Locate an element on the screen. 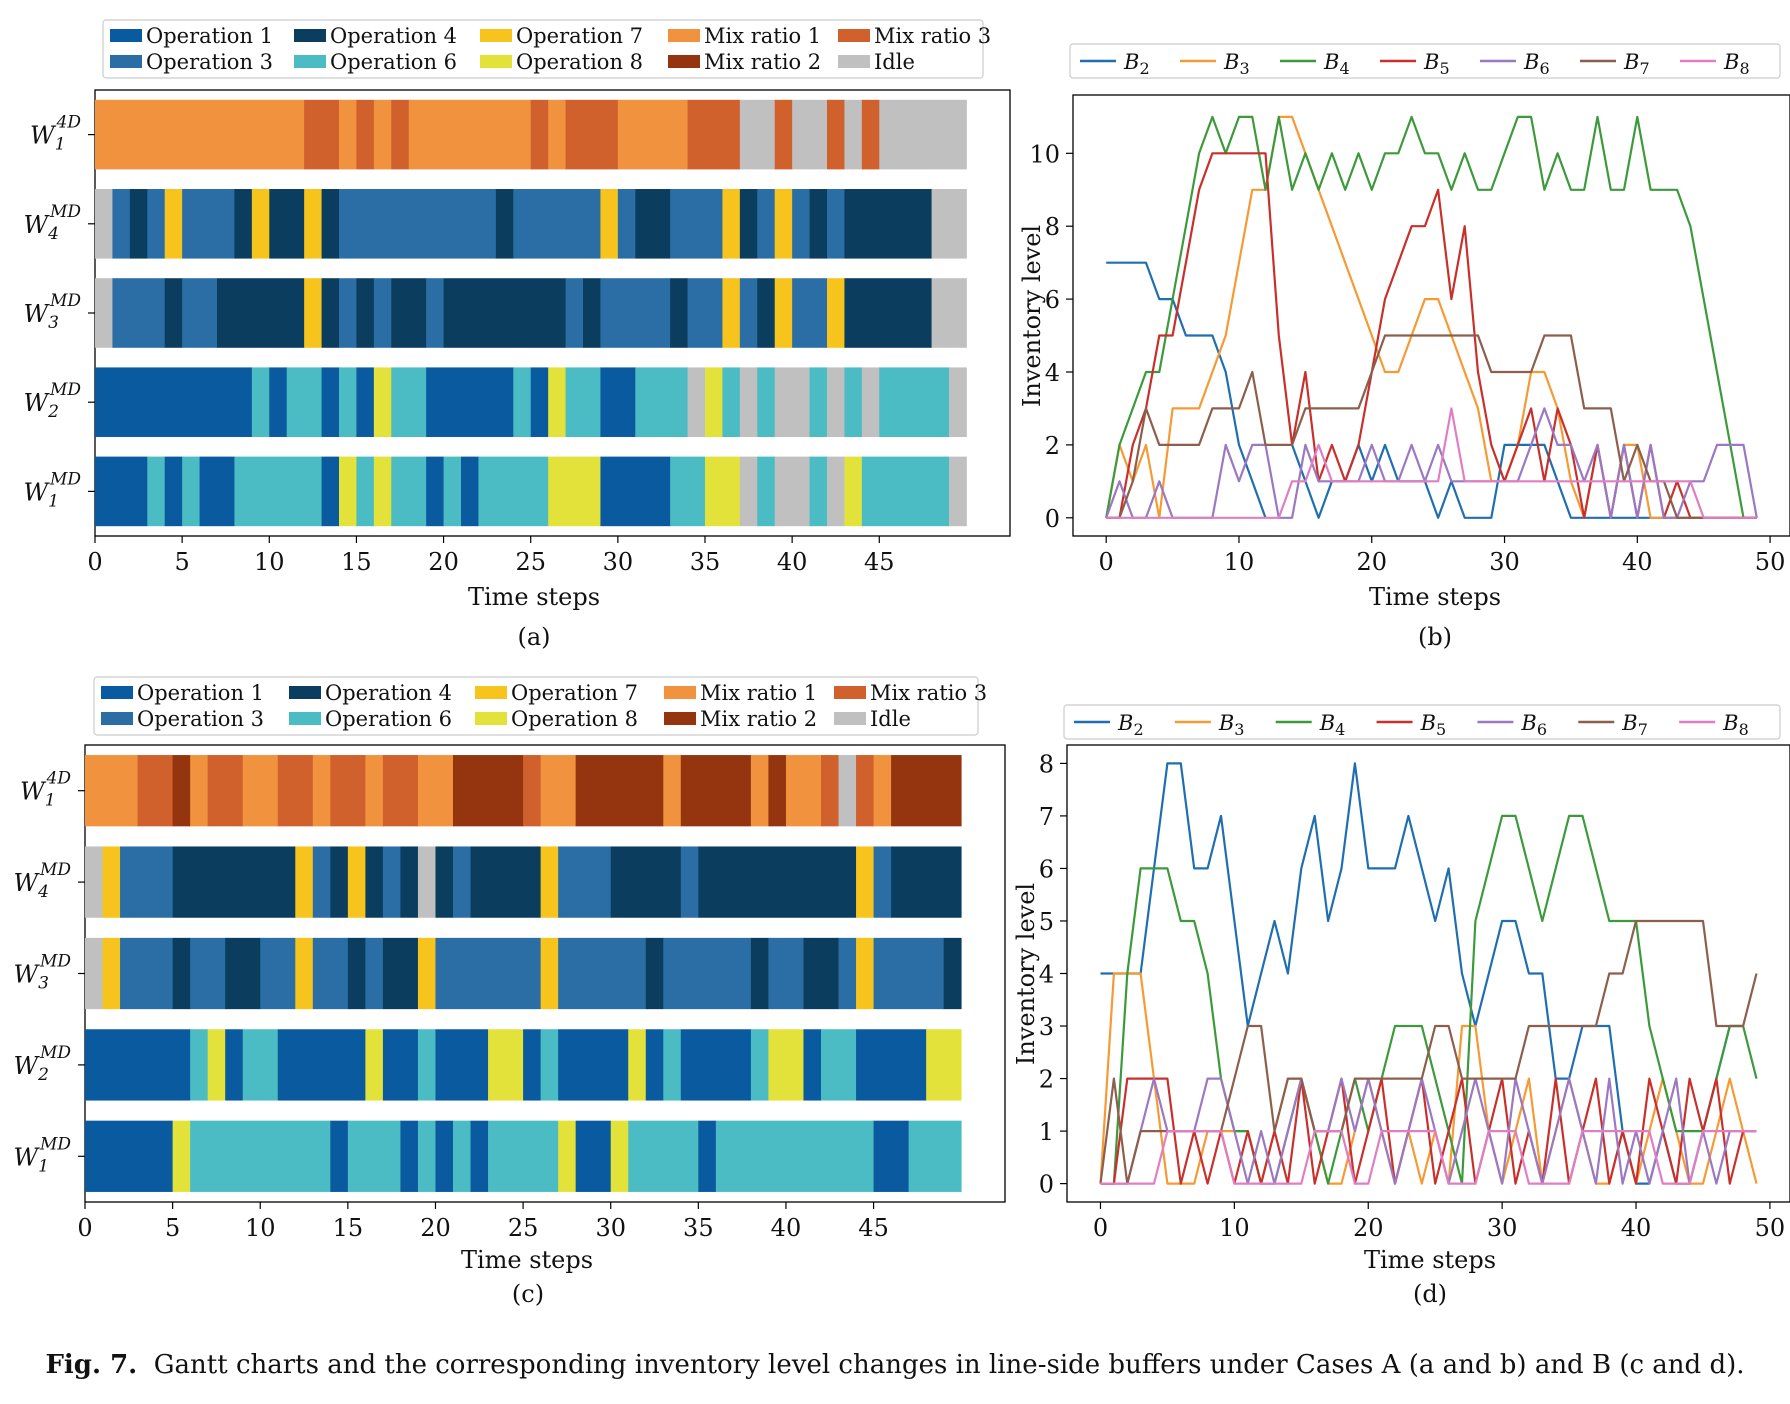 This screenshot has width=1790, height=1404. gantt-row-4-md is located at coordinates (523, 882).